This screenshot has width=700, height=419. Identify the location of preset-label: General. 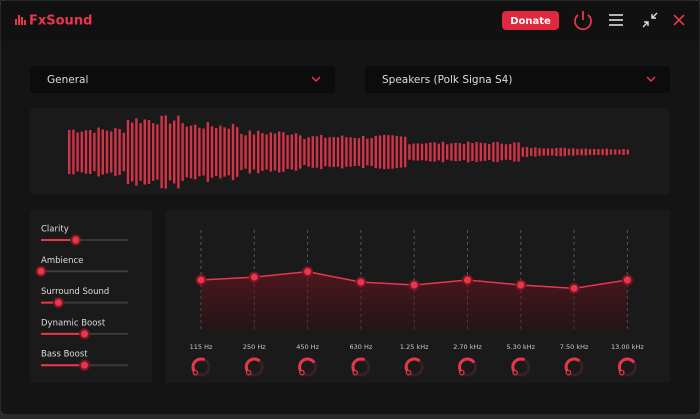
(67, 80).